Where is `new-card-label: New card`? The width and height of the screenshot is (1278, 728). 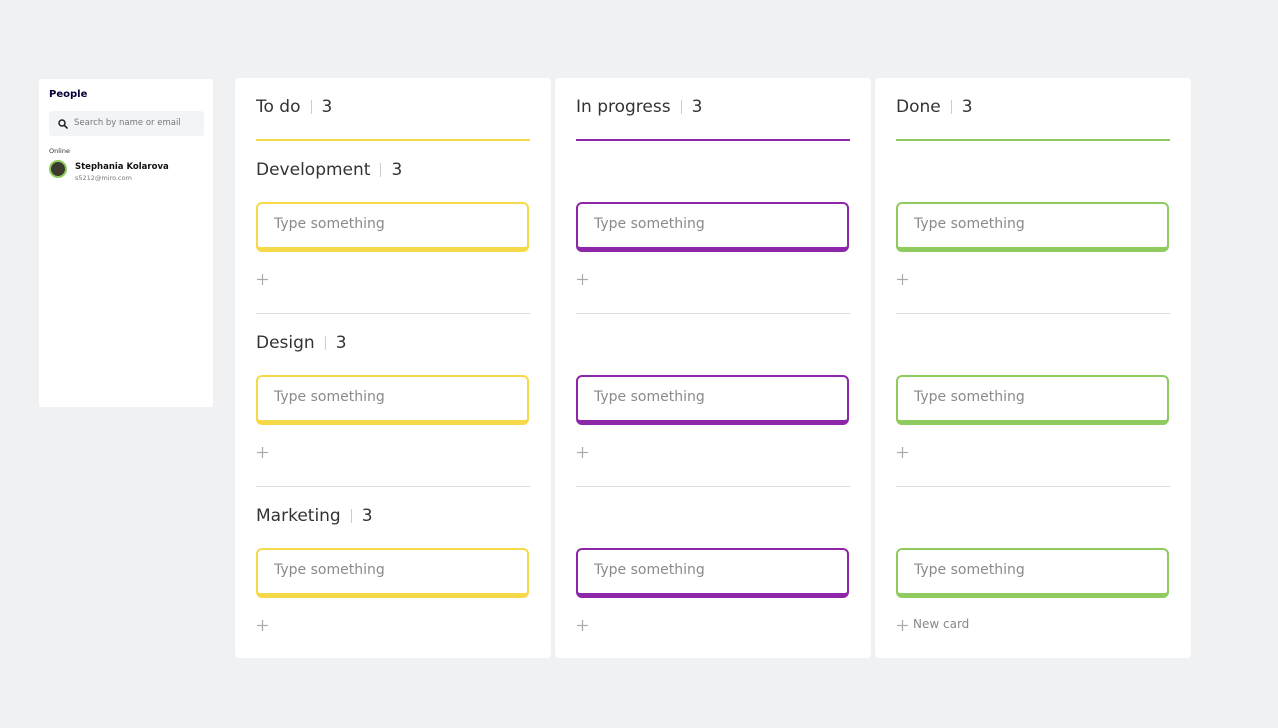
new-card-label: New card is located at coordinates (941, 624).